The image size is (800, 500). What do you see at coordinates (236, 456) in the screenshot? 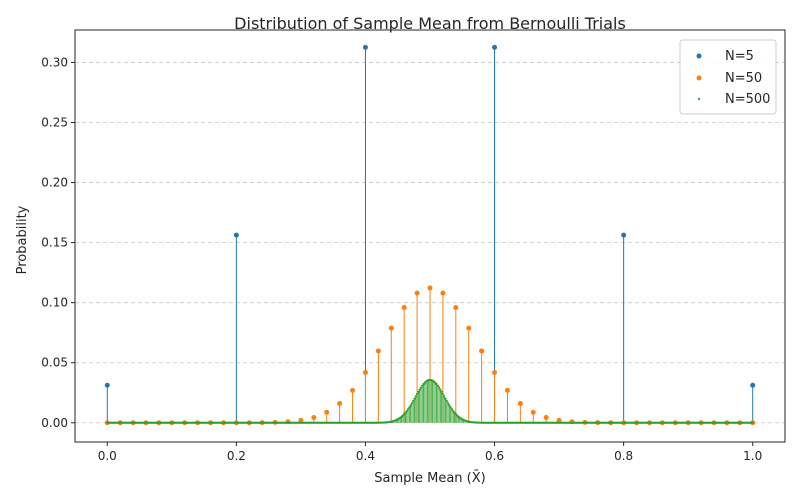
I see `x-tick-label: 0.2` at bounding box center [236, 456].